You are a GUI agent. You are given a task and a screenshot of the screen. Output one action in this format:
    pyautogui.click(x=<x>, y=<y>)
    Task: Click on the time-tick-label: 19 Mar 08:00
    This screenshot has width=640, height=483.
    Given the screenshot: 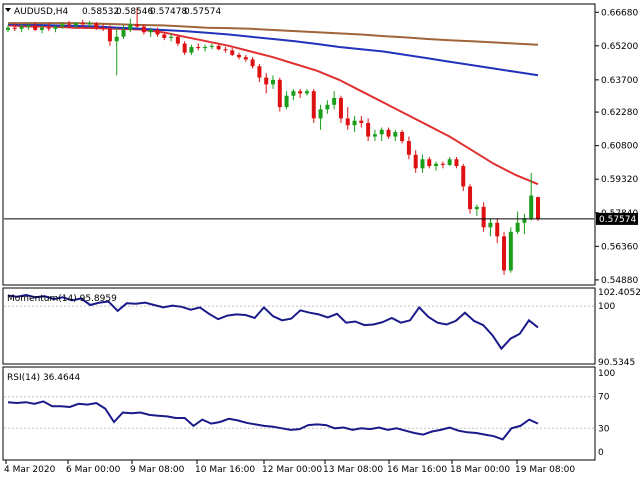 What is the action you would take?
    pyautogui.click(x=545, y=470)
    